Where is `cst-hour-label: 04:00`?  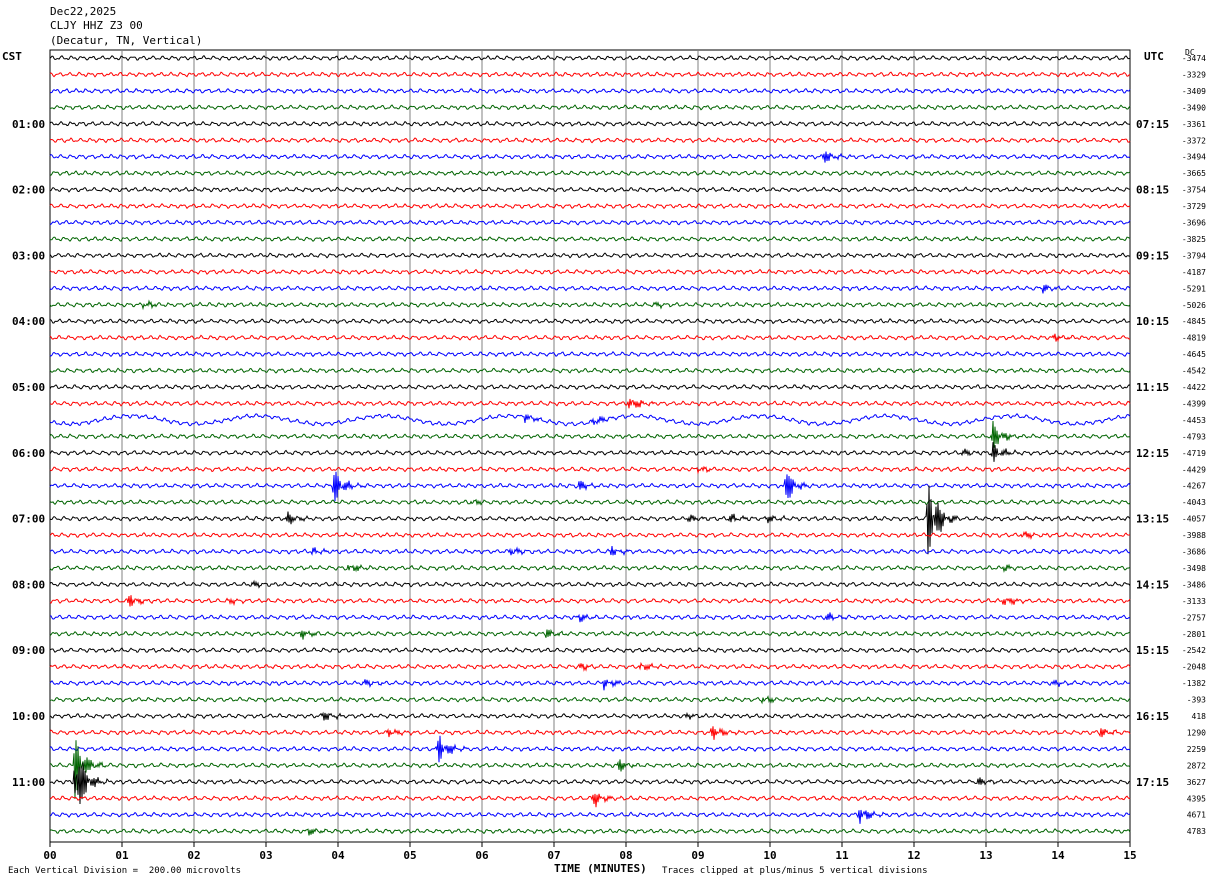
cst-hour-label: 04:00 is located at coordinates (28, 321).